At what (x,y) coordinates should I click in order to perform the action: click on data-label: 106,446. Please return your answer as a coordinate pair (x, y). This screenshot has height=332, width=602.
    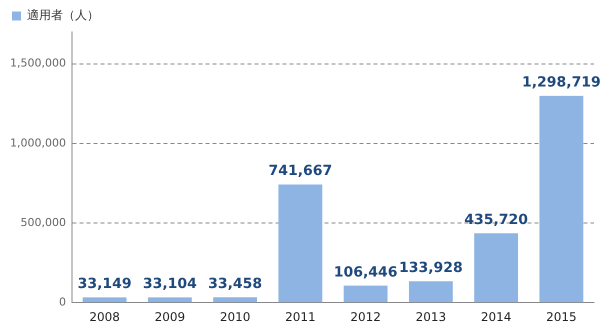
    Looking at the image, I should click on (366, 272).